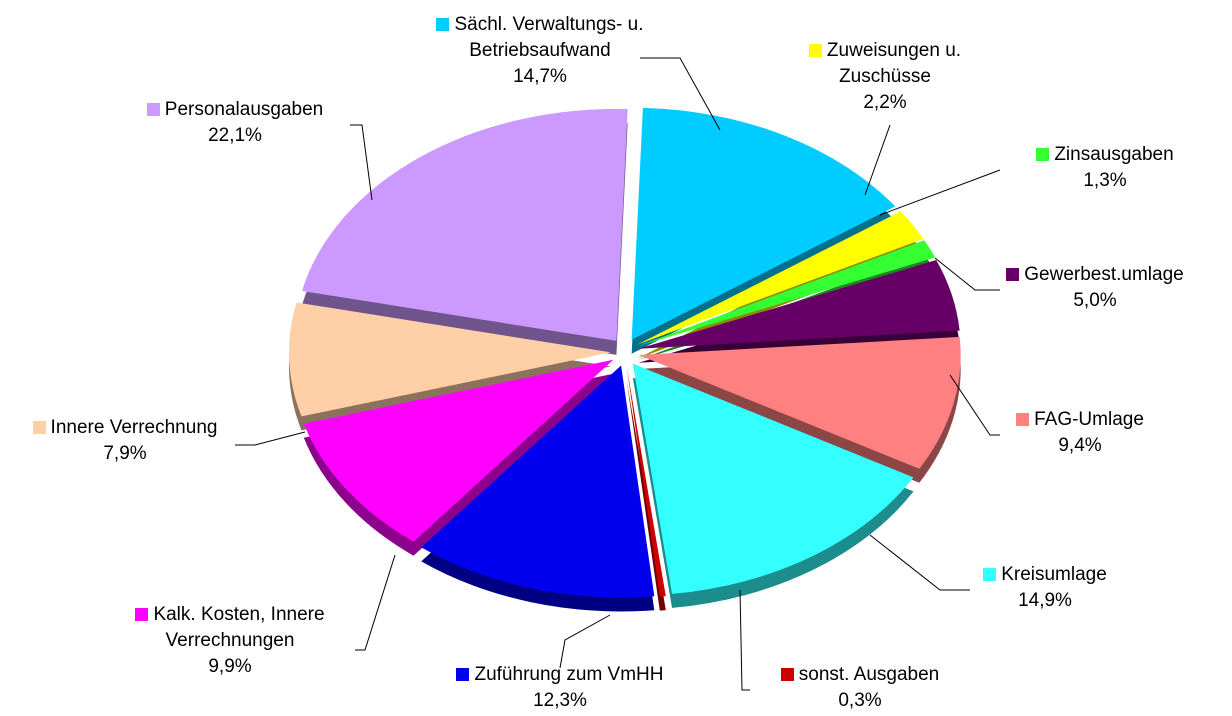 This screenshot has height=716, width=1232. Describe the element at coordinates (134, 427) in the screenshot. I see `category-name: Innere Verrechnung` at that location.